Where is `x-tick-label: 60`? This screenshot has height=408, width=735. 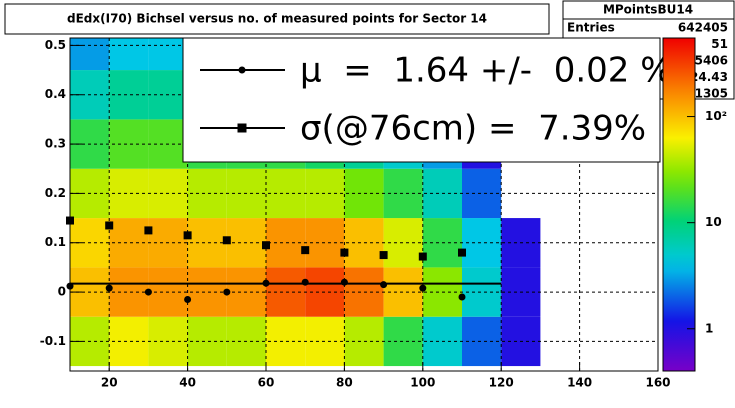
x-tick-label: 60 is located at coordinates (266, 383).